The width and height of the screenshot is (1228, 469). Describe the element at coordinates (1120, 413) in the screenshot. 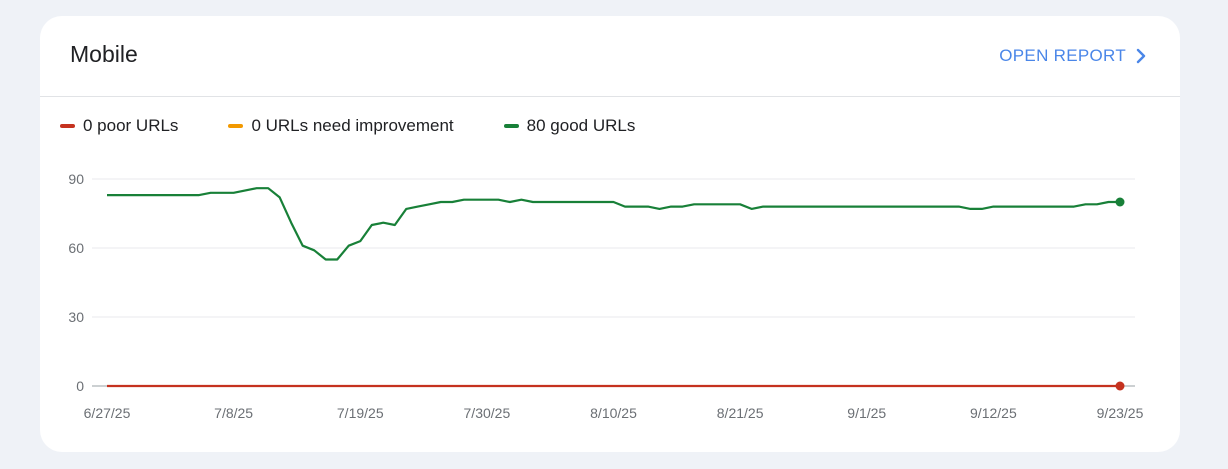

I see `x-tick-label: 9/23/25` at that location.